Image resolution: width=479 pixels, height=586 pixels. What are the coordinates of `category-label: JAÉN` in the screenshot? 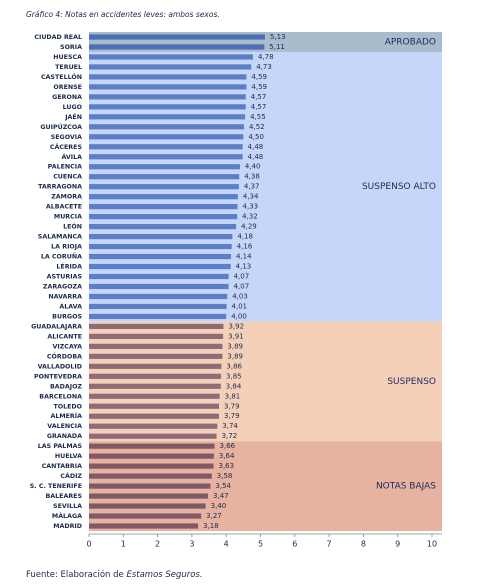 It's located at (73, 116).